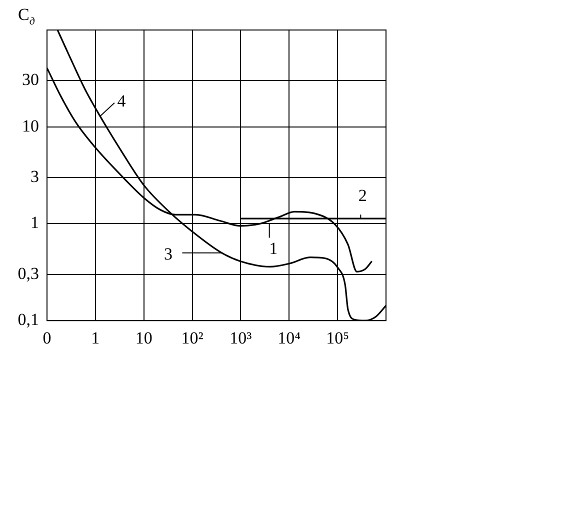 The height and width of the screenshot is (517, 563). What do you see at coordinates (34, 176) in the screenshot?
I see `y-tick-label: 3` at bounding box center [34, 176].